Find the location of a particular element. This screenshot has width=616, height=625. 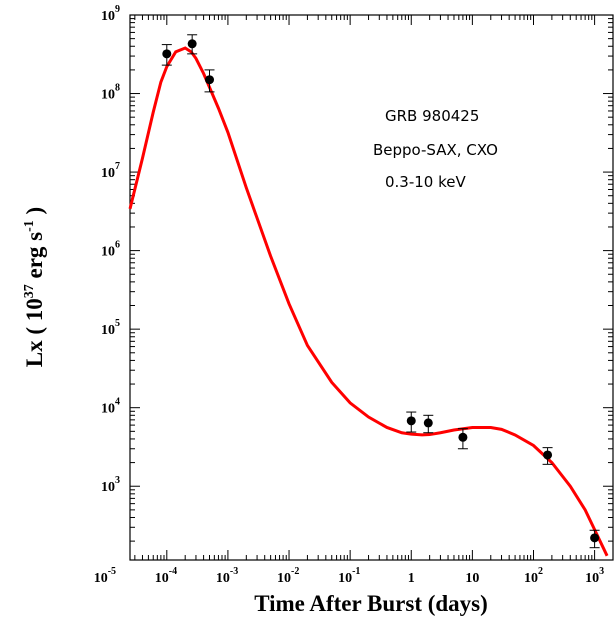

x-axis-title: Time After Burst (days) is located at coordinates (371, 603).